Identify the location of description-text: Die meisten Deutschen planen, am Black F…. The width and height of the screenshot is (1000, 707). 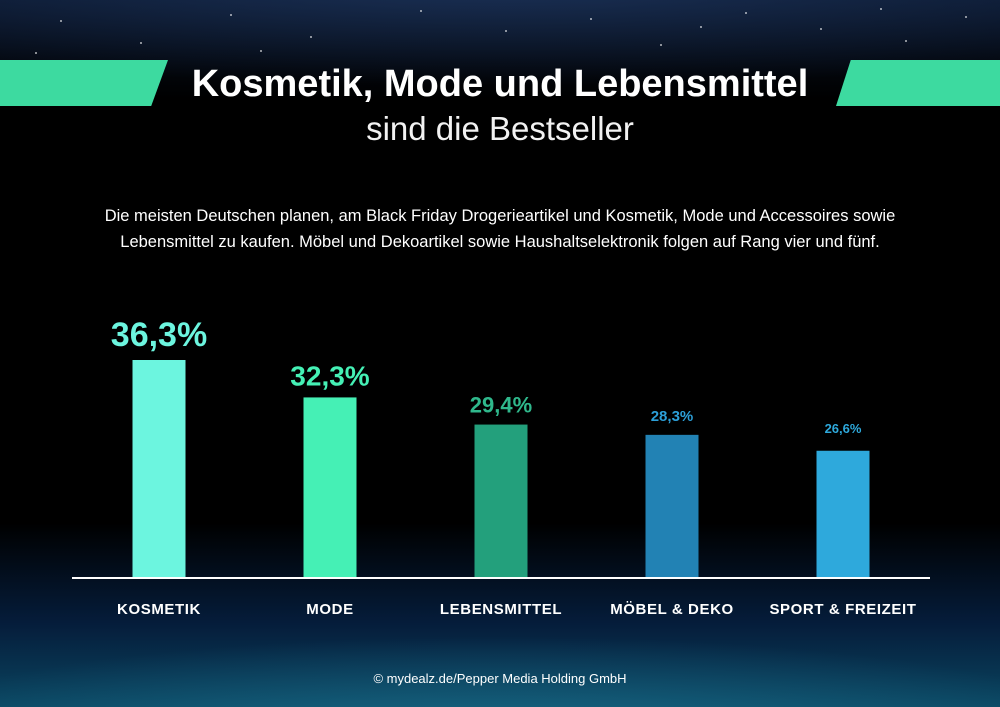
(500, 229).